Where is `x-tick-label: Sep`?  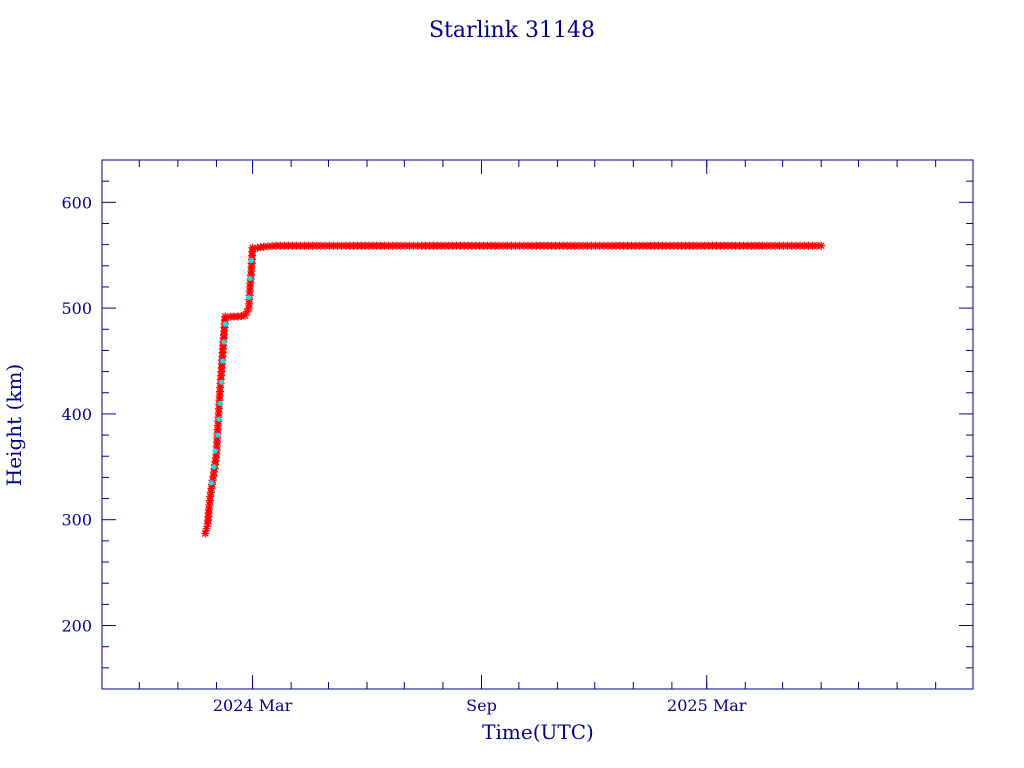
x-tick-label: Sep is located at coordinates (481, 705).